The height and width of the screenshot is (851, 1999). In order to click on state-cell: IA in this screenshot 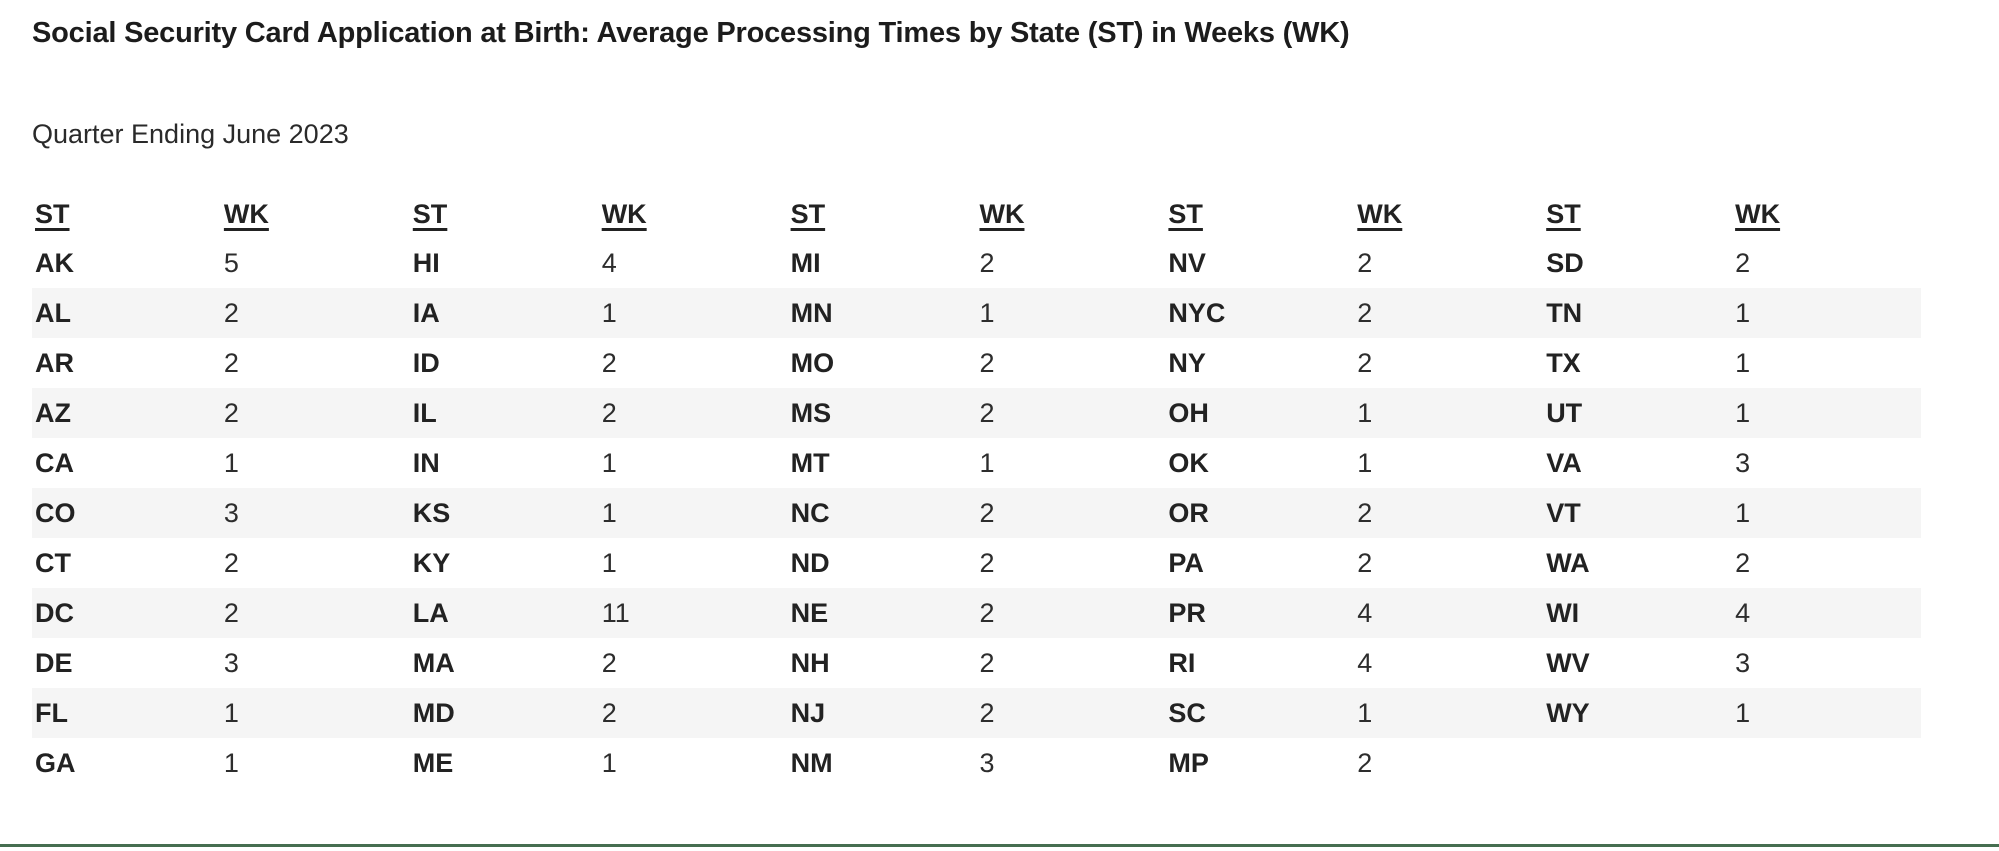, I will do `click(426, 313)`.